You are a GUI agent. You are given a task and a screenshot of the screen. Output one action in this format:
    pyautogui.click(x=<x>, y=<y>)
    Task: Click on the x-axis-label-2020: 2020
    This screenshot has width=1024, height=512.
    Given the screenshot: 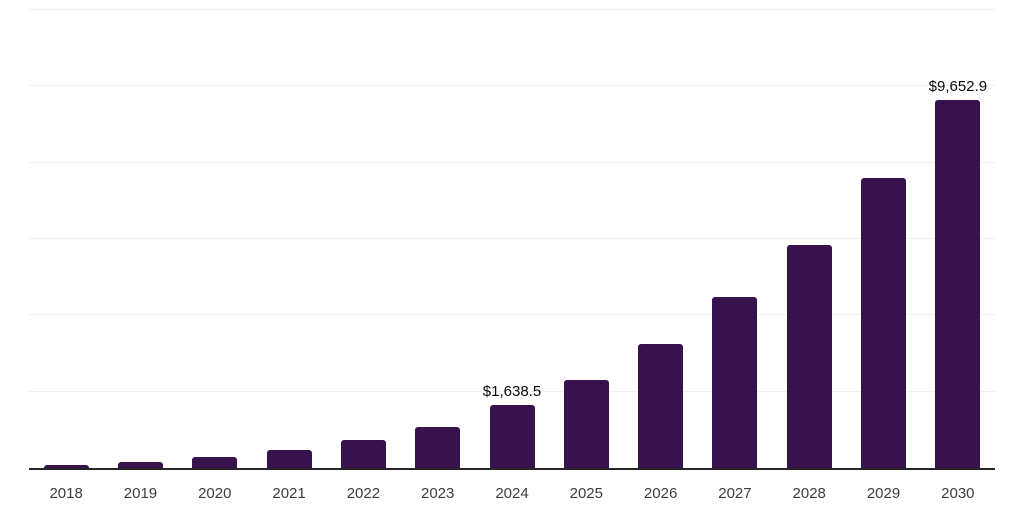 What is the action you would take?
    pyautogui.click(x=215, y=493)
    